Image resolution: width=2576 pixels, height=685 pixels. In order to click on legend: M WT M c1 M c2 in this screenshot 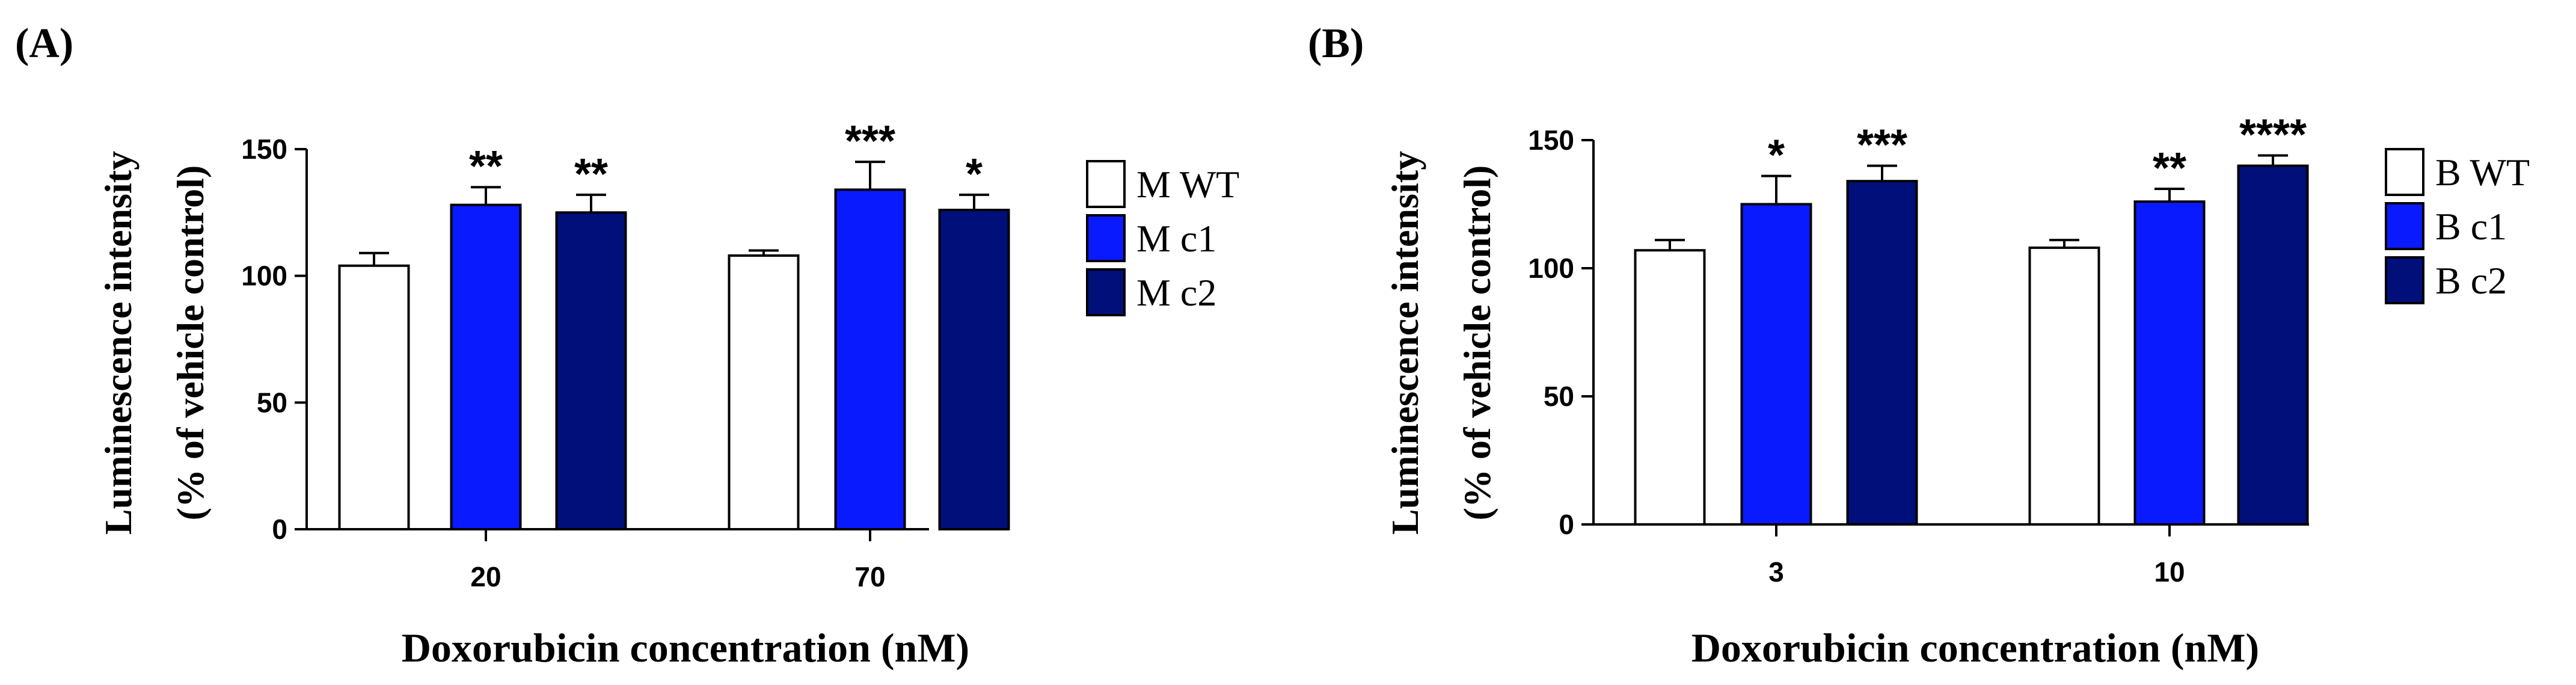, I will do `click(1162, 238)`.